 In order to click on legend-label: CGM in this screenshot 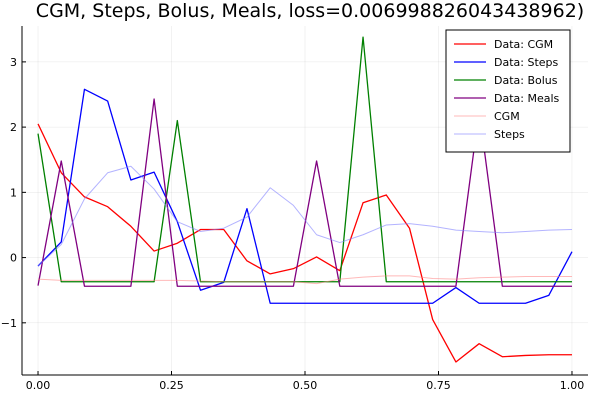, I will do `click(507, 116)`.